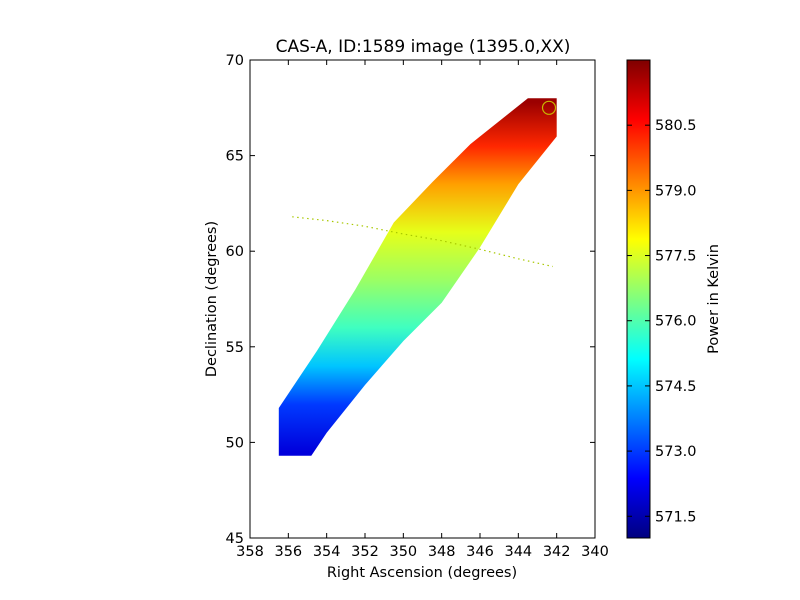 Image resolution: width=800 pixels, height=600 pixels. Describe the element at coordinates (676, 517) in the screenshot. I see `colorbar-tick-label: 571.5` at that location.